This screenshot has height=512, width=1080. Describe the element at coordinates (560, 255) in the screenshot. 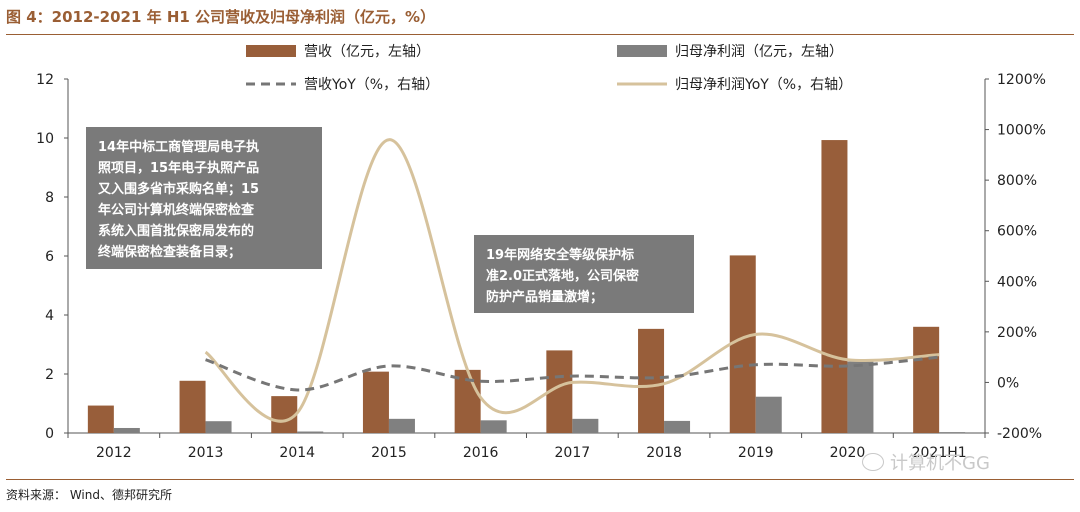

I see `annotation-text: 19年网络安全等级保护标` at that location.